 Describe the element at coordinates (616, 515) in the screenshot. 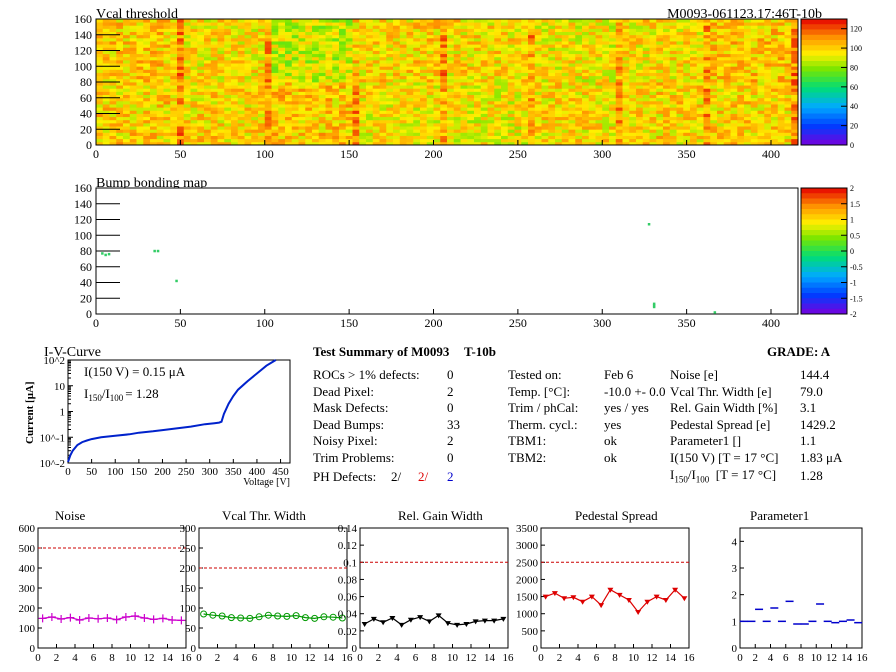

I see `trend-plot-title: Pedestal Spread` at that location.